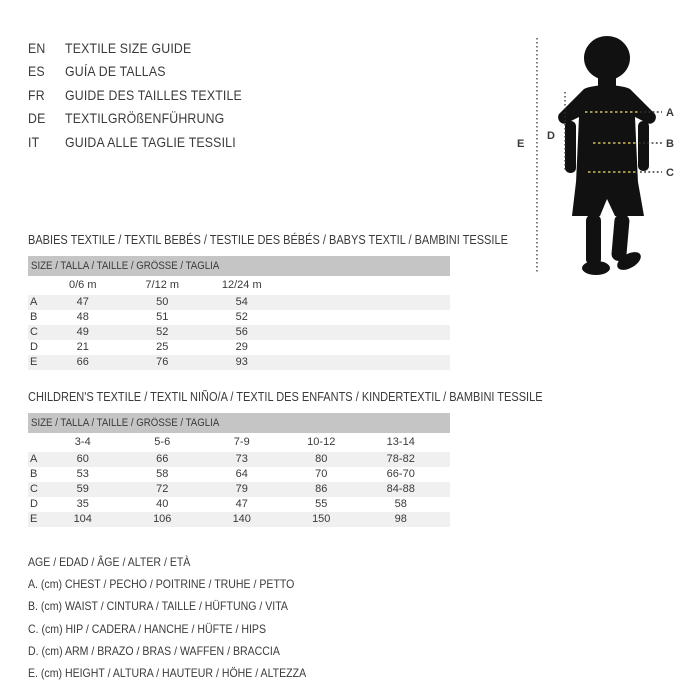 The image size is (700, 700). Describe the element at coordinates (670, 113) in the screenshot. I see `label-a: A` at that location.